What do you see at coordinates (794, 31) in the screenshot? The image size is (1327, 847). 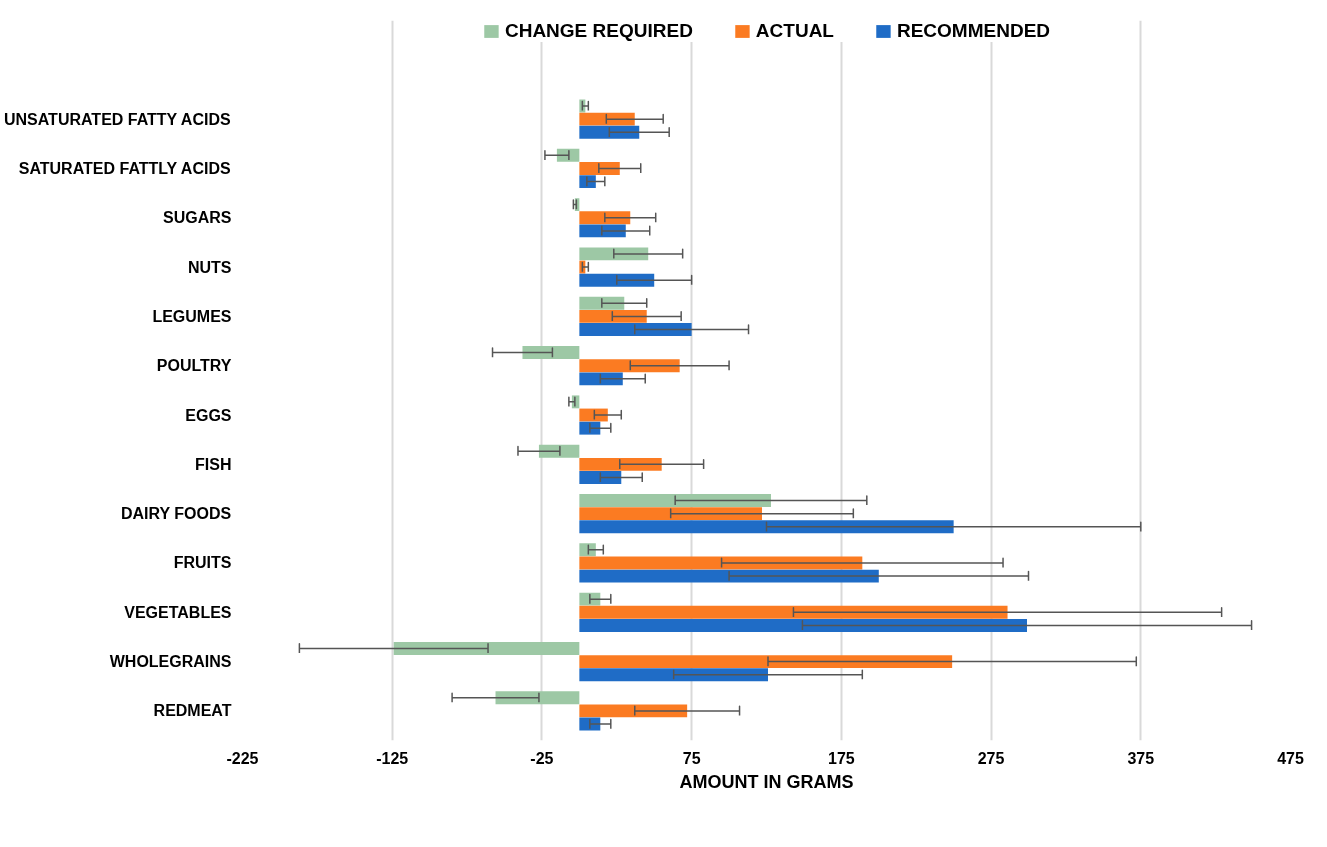 I see `legend-label: ACTUAL` at bounding box center [794, 31].